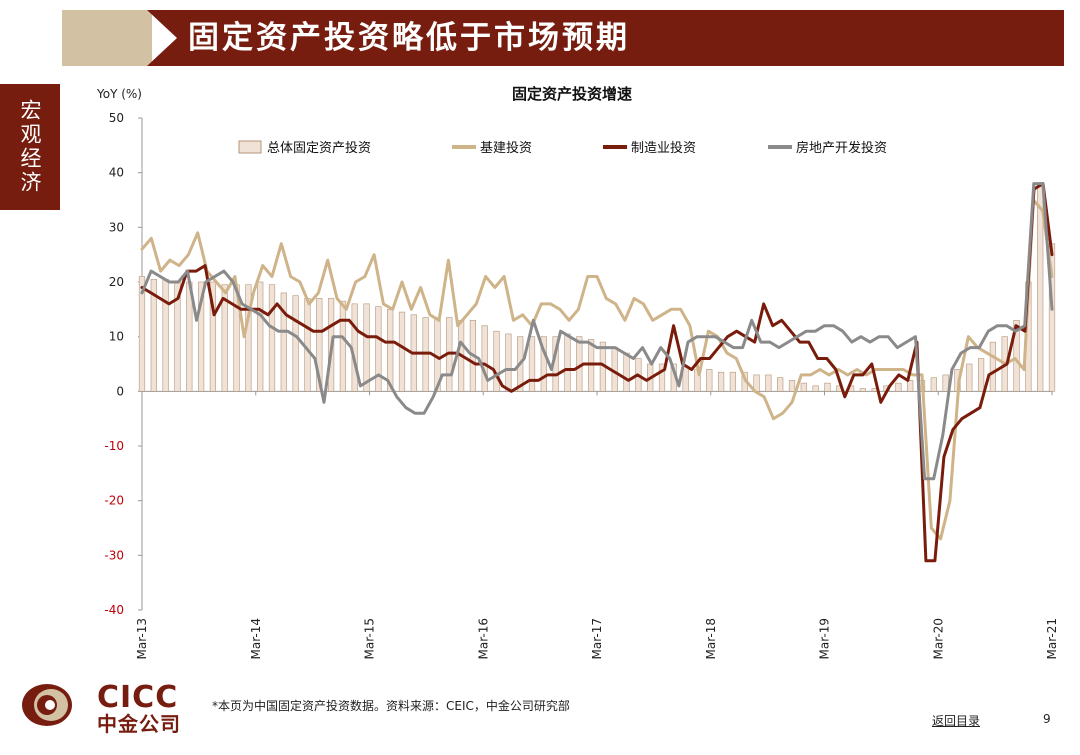  Describe the element at coordinates (116, 118) in the screenshot. I see `y-tick-label: 50` at that location.